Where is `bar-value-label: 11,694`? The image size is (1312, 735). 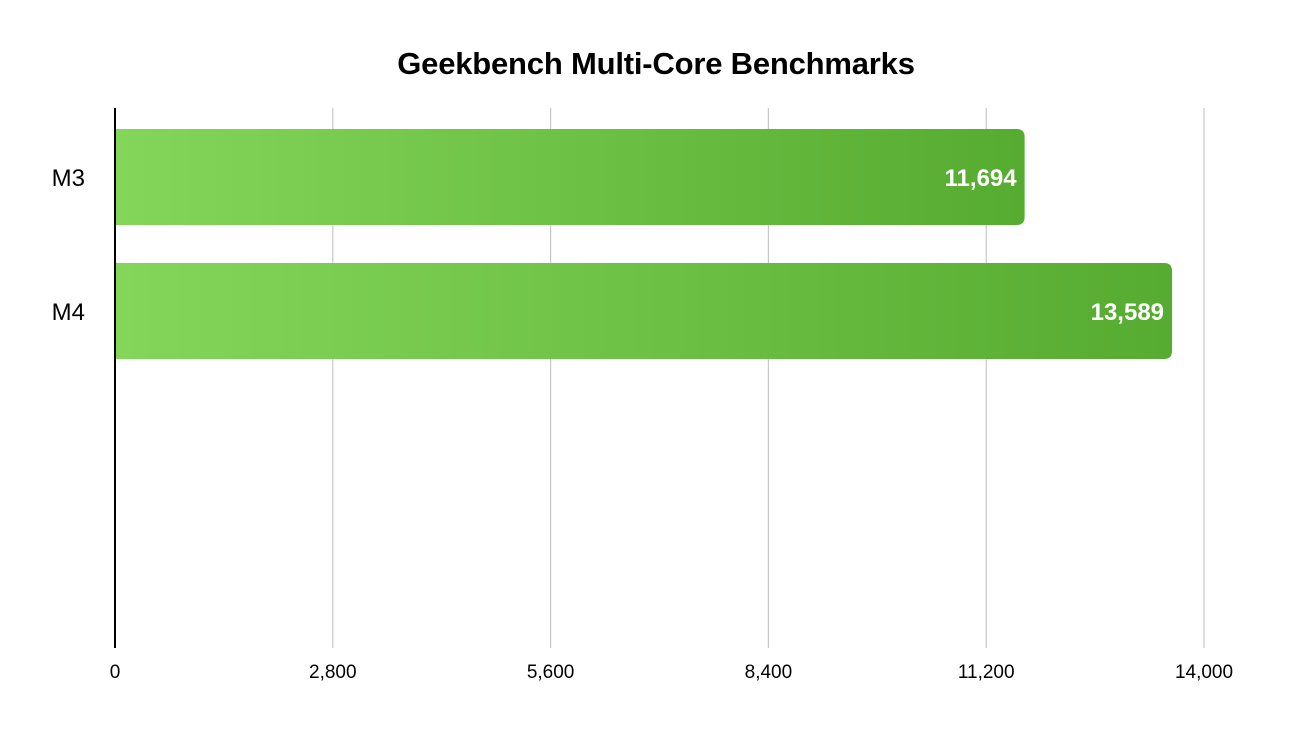 bar-value-label: 11,694 is located at coordinates (981, 178).